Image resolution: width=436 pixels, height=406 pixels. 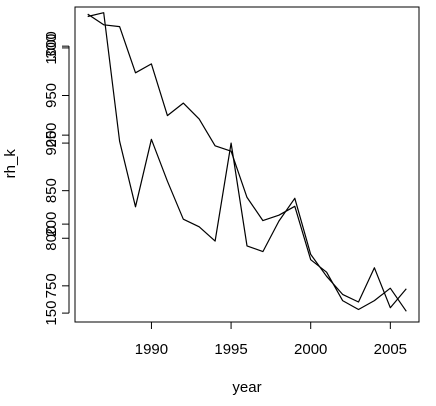 I want to click on y-right-tick-label: 1000, so click(x=51, y=47).